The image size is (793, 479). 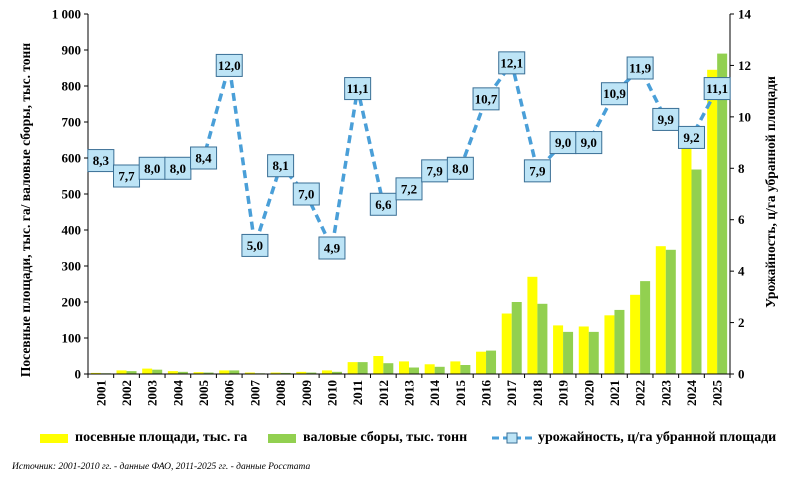 What do you see at coordinates (126, 176) in the screenshot?
I see `yield-data-label: 7,7` at bounding box center [126, 176].